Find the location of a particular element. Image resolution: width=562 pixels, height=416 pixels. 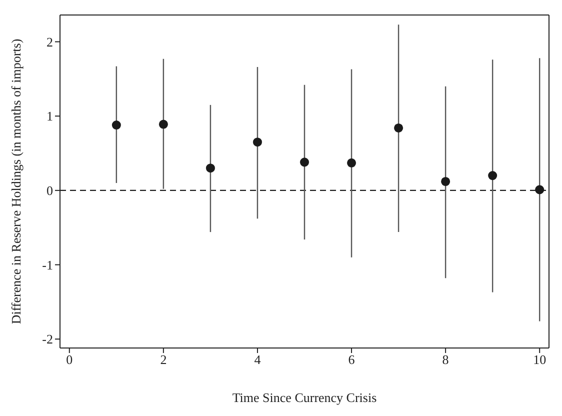

y-tick-label: 2 is located at coordinates (49, 42).